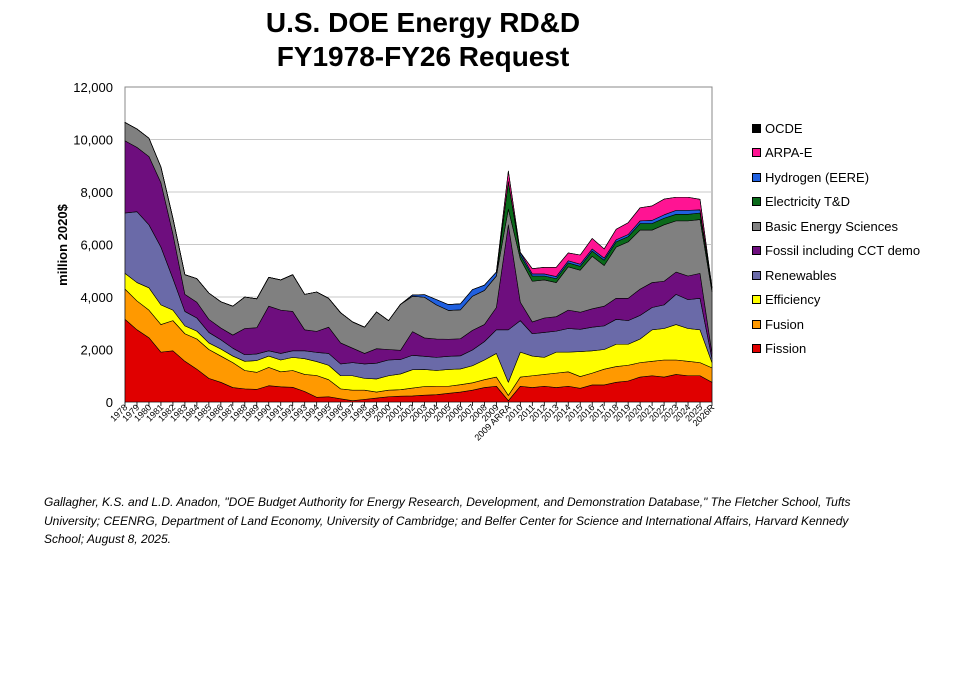 The height and width of the screenshot is (700, 961). Describe the element at coordinates (807, 202) in the screenshot. I see `legend-label: Electricity T&D` at that location.